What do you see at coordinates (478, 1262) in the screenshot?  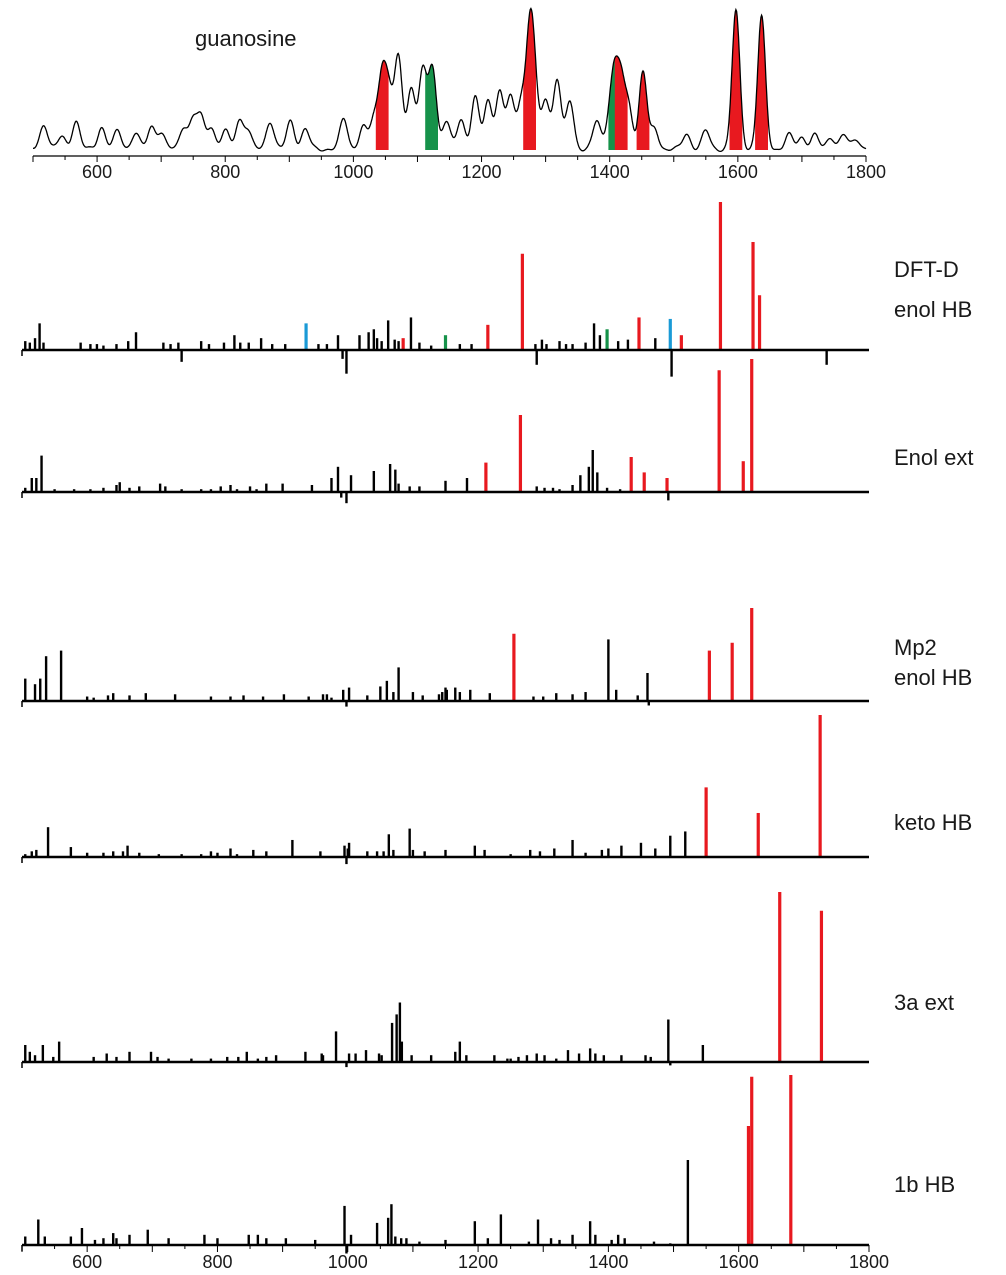 I see `bottom-x-tick-label: 1200` at bounding box center [478, 1262].